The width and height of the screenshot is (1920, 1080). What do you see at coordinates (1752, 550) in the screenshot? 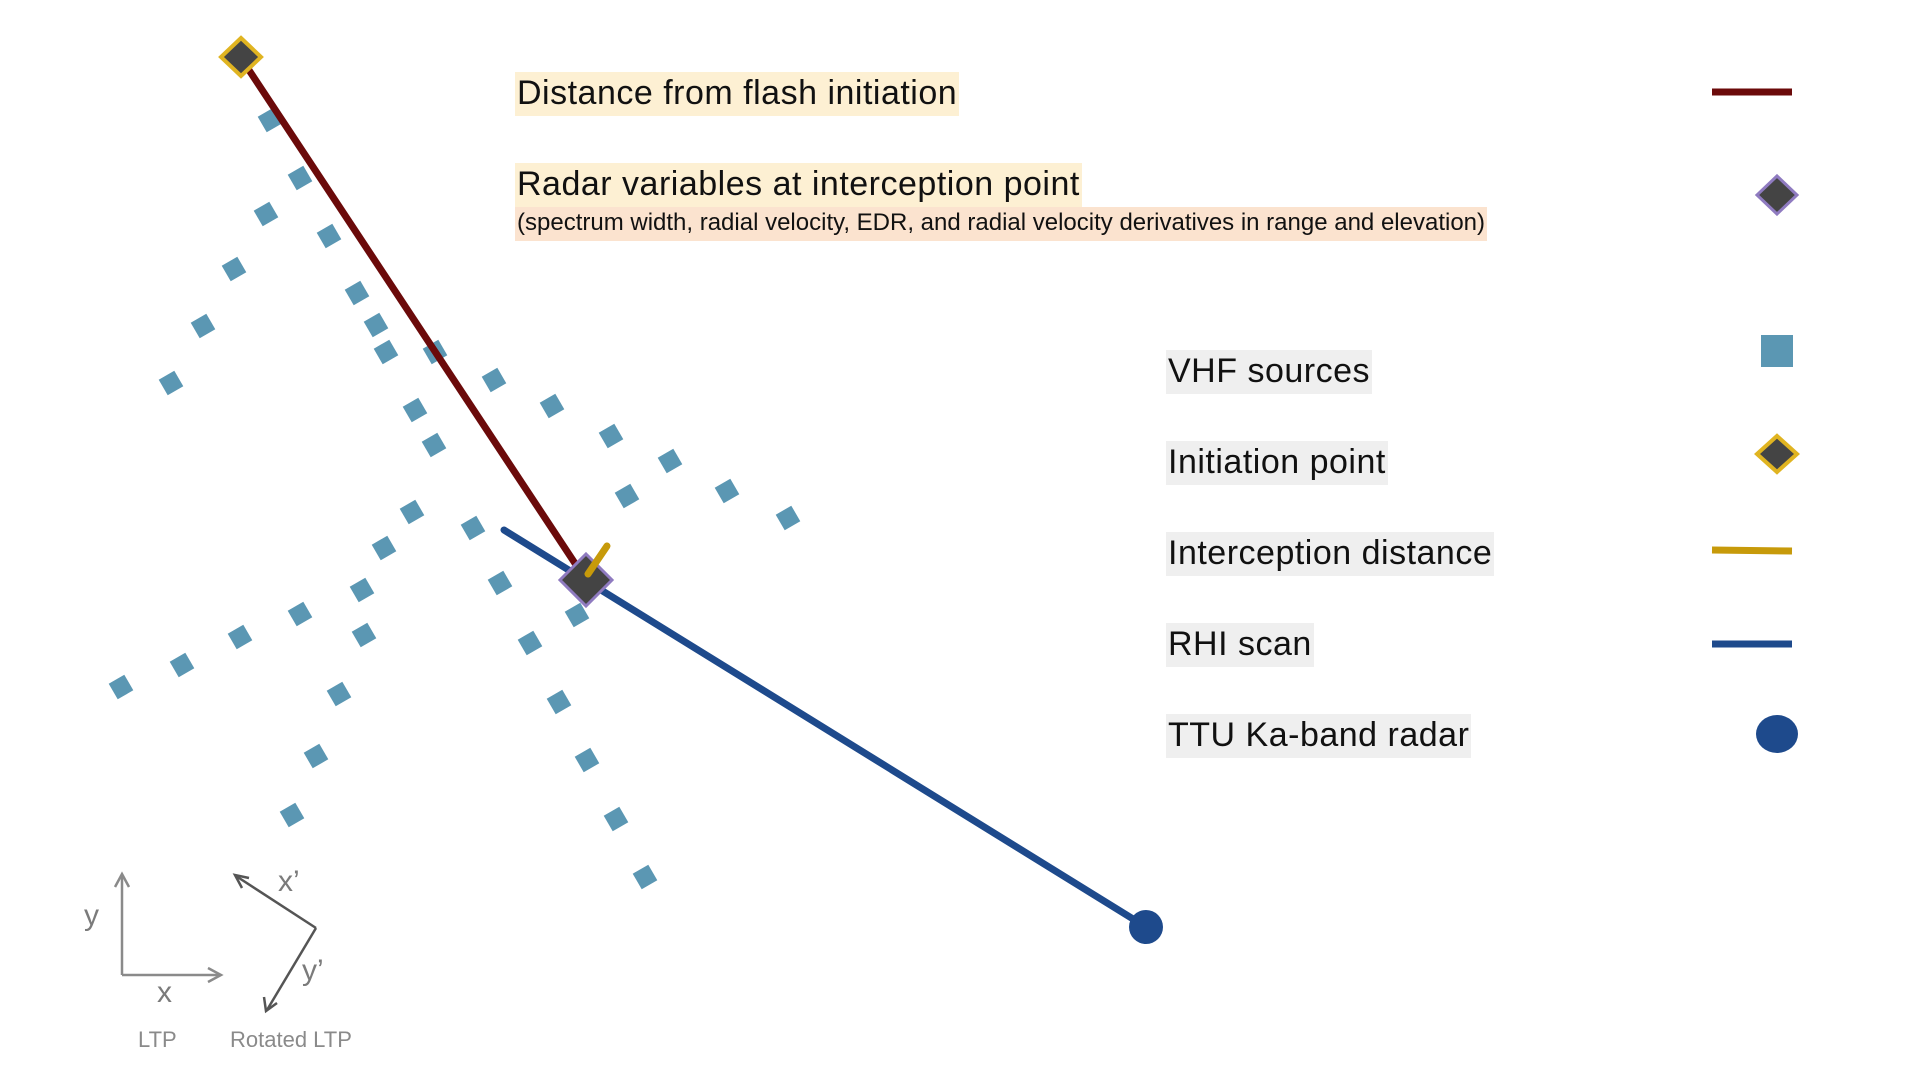
I see `legend-interception-line-icon` at bounding box center [1752, 550].